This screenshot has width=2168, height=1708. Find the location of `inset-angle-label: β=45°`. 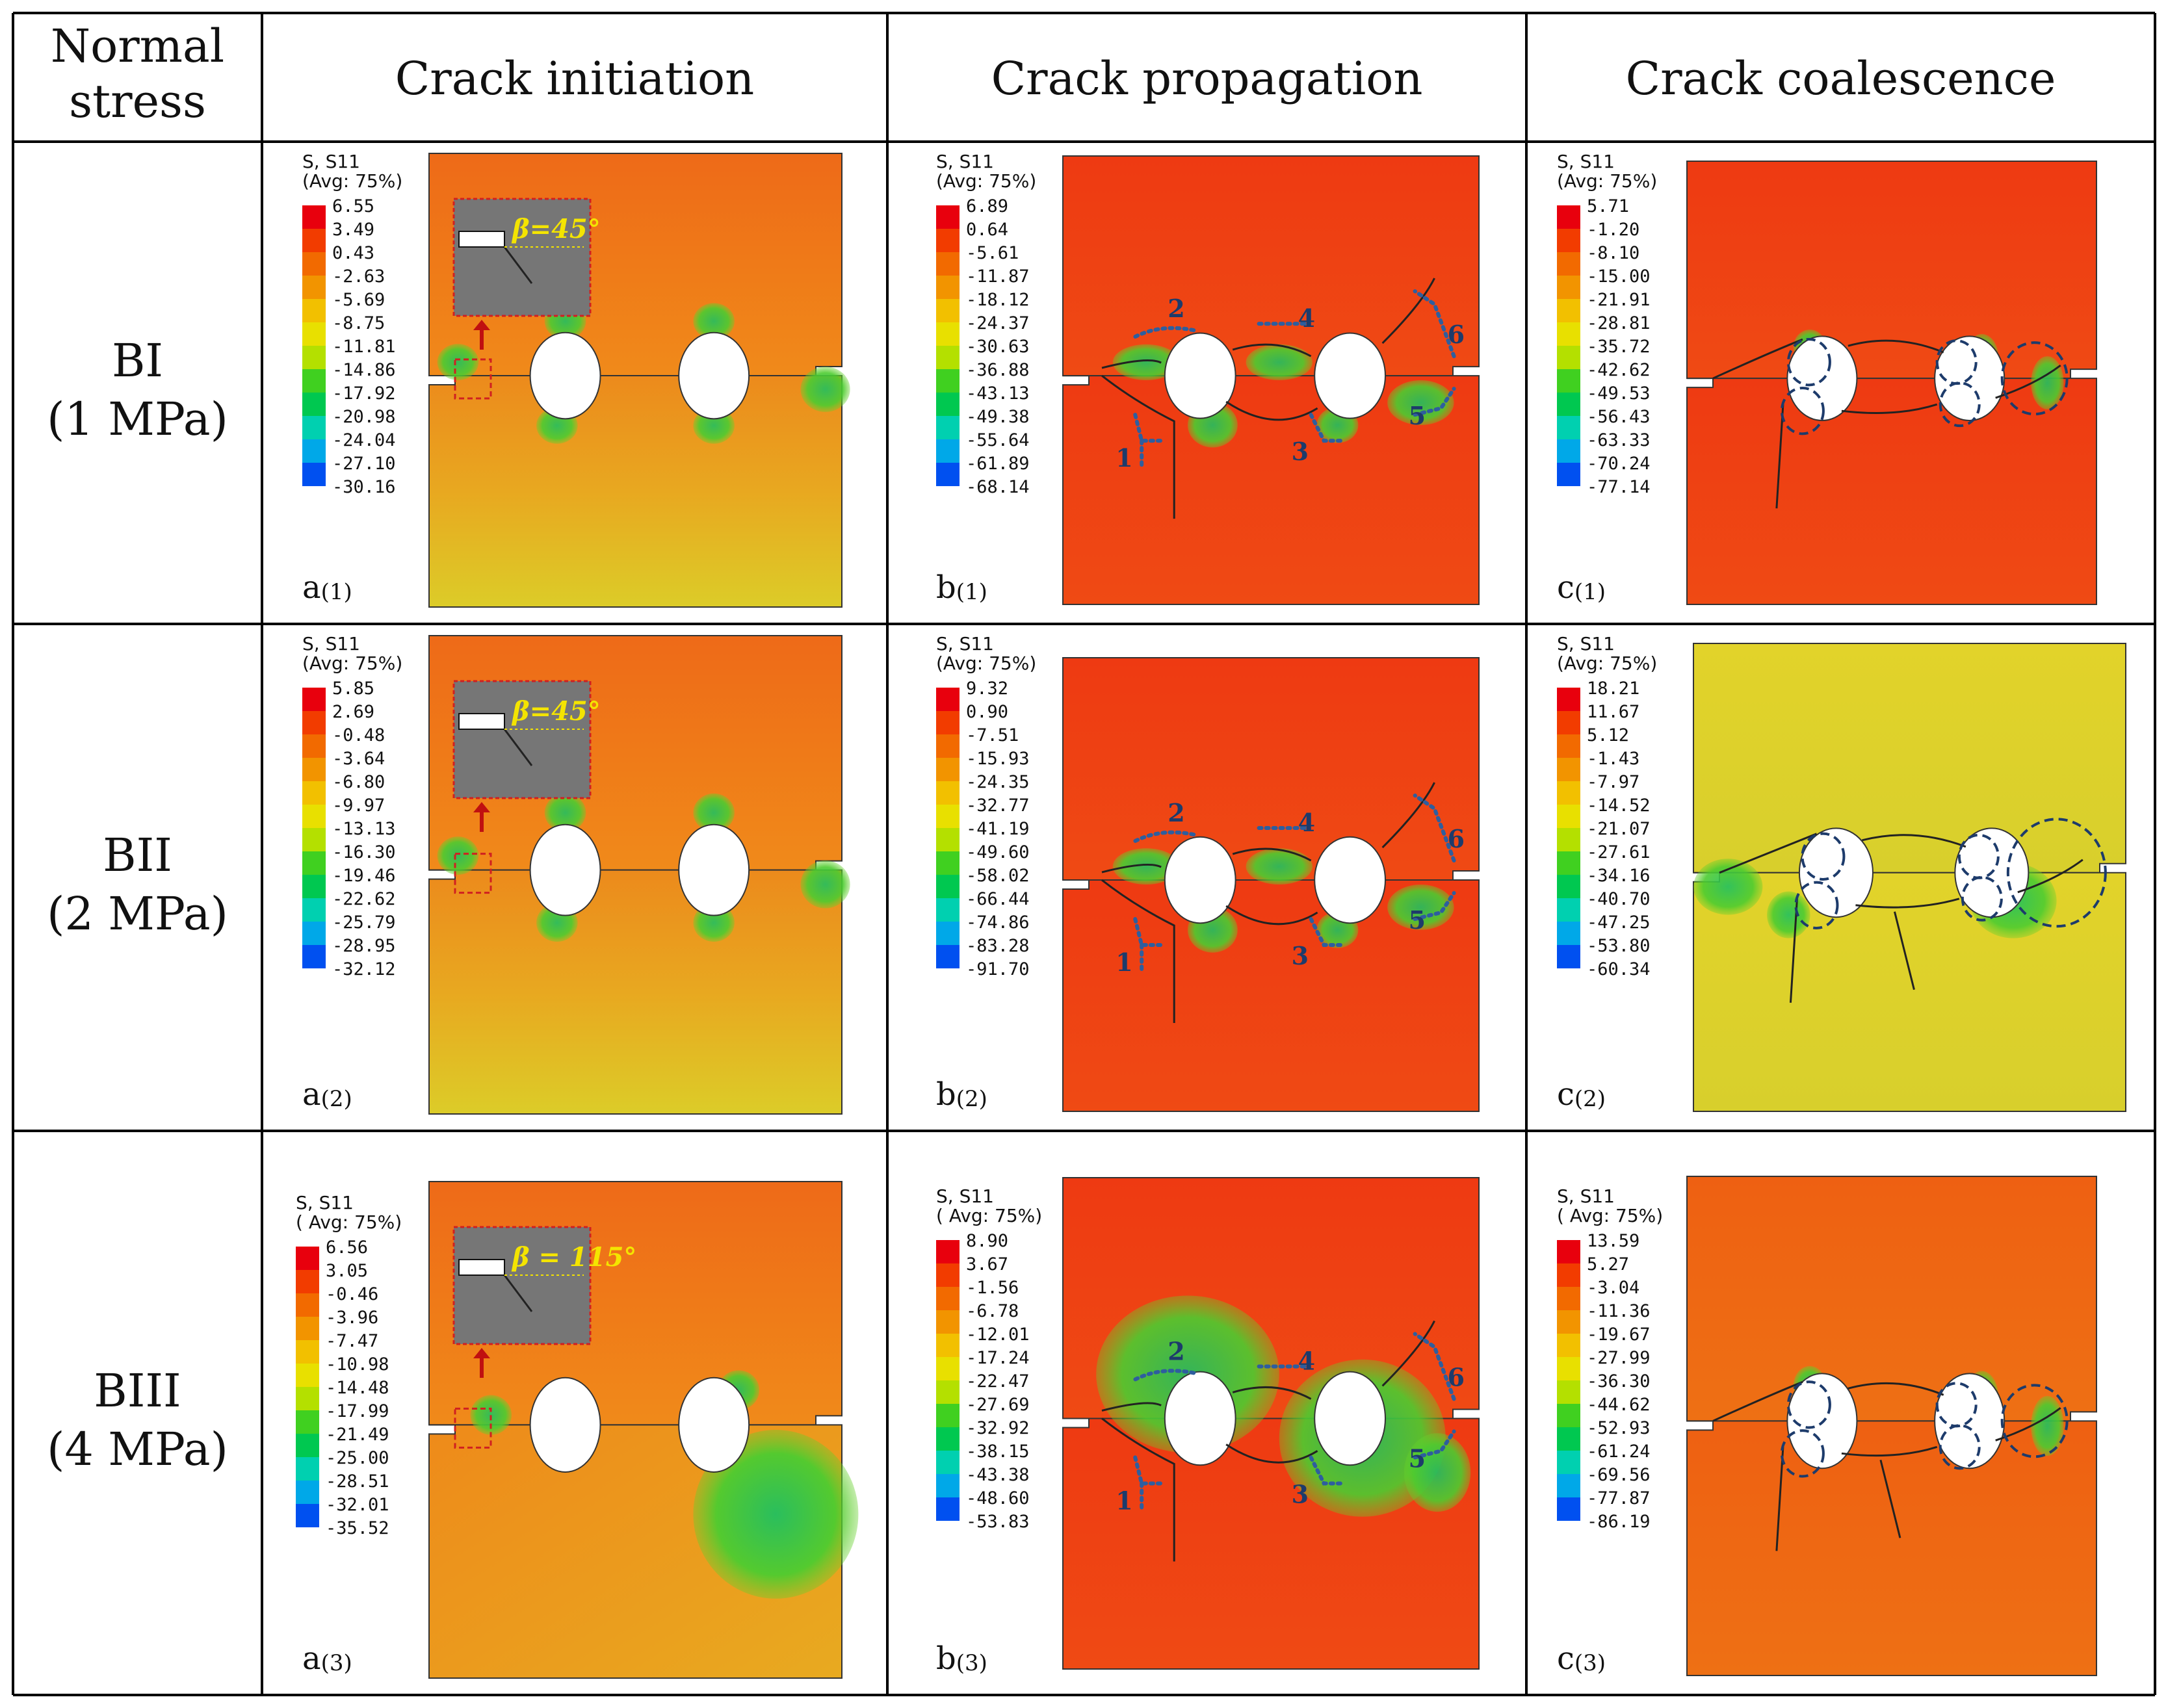

inset-angle-label: β=45° is located at coordinates (556, 711).